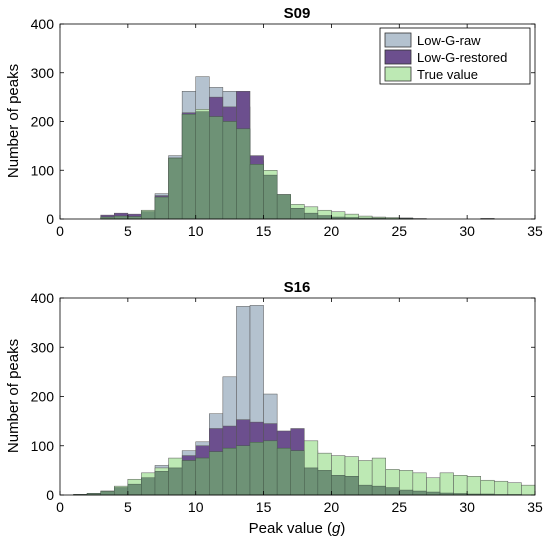  What do you see at coordinates (290, 528) in the screenshot?
I see `p2-xlabel-prefix: Peak value (` at bounding box center [290, 528].